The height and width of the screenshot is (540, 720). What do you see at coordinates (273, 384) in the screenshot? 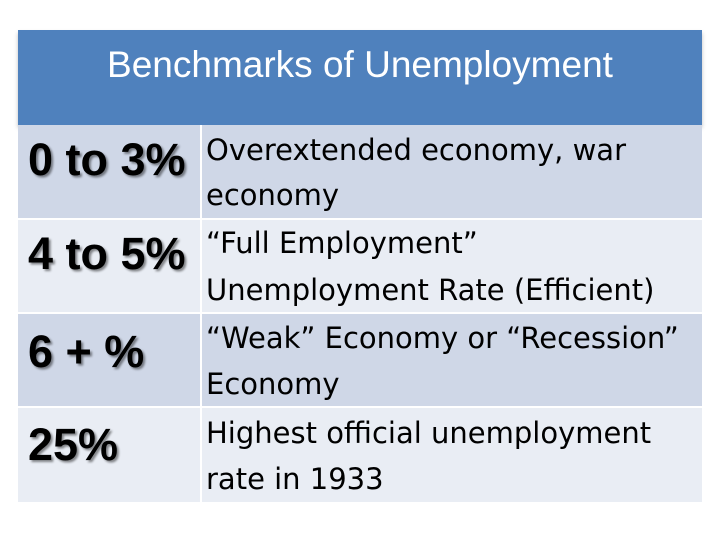
I see `description-line: Economy` at bounding box center [273, 384].